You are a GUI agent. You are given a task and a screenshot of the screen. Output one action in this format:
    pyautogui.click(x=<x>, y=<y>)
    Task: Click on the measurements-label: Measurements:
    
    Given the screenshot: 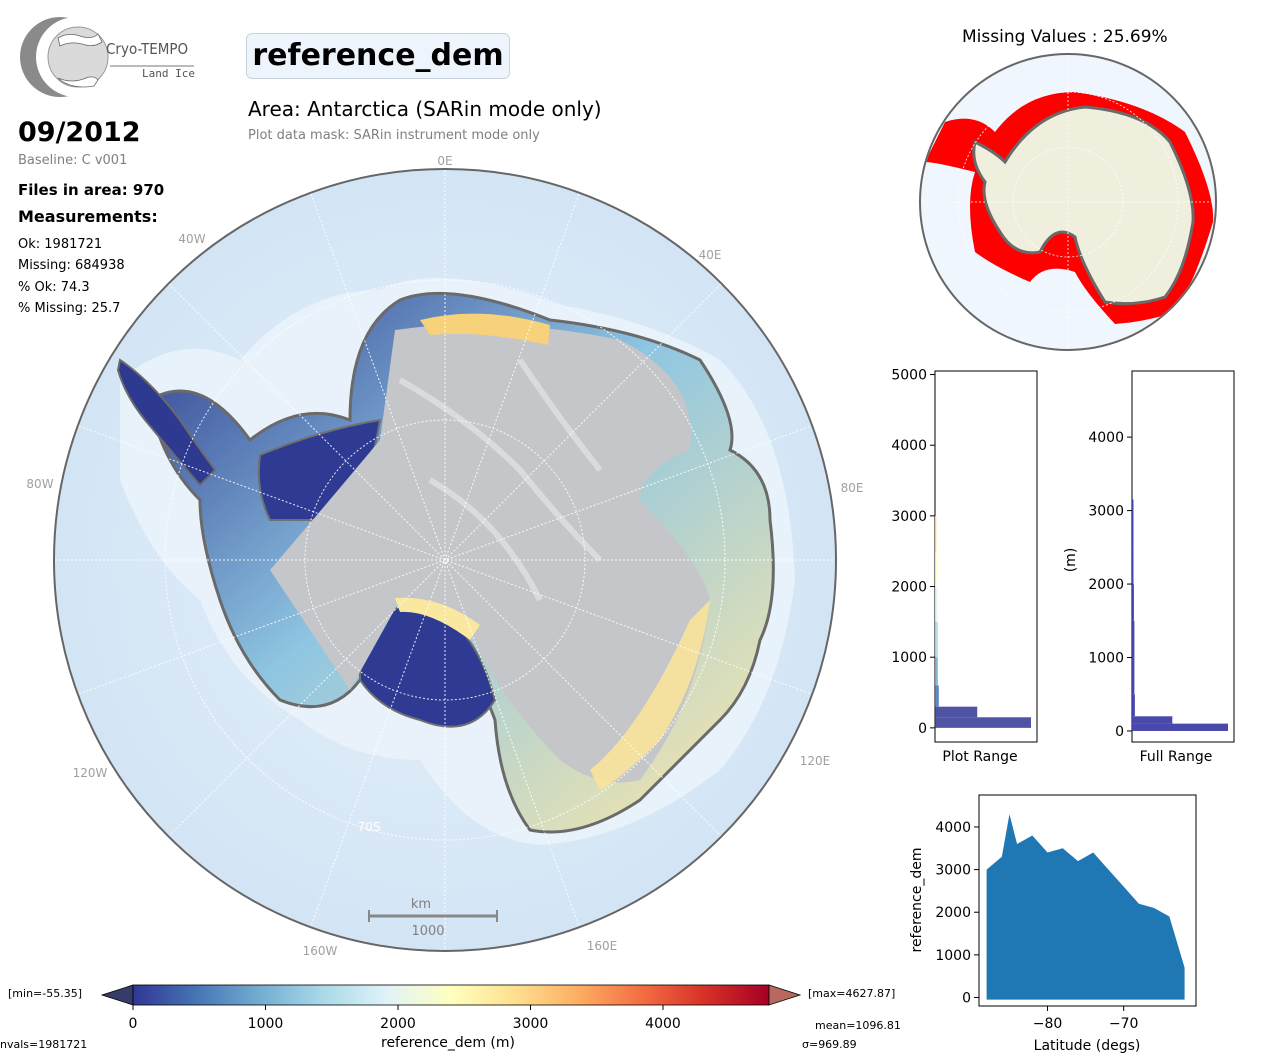 What is the action you would take?
    pyautogui.click(x=88, y=216)
    